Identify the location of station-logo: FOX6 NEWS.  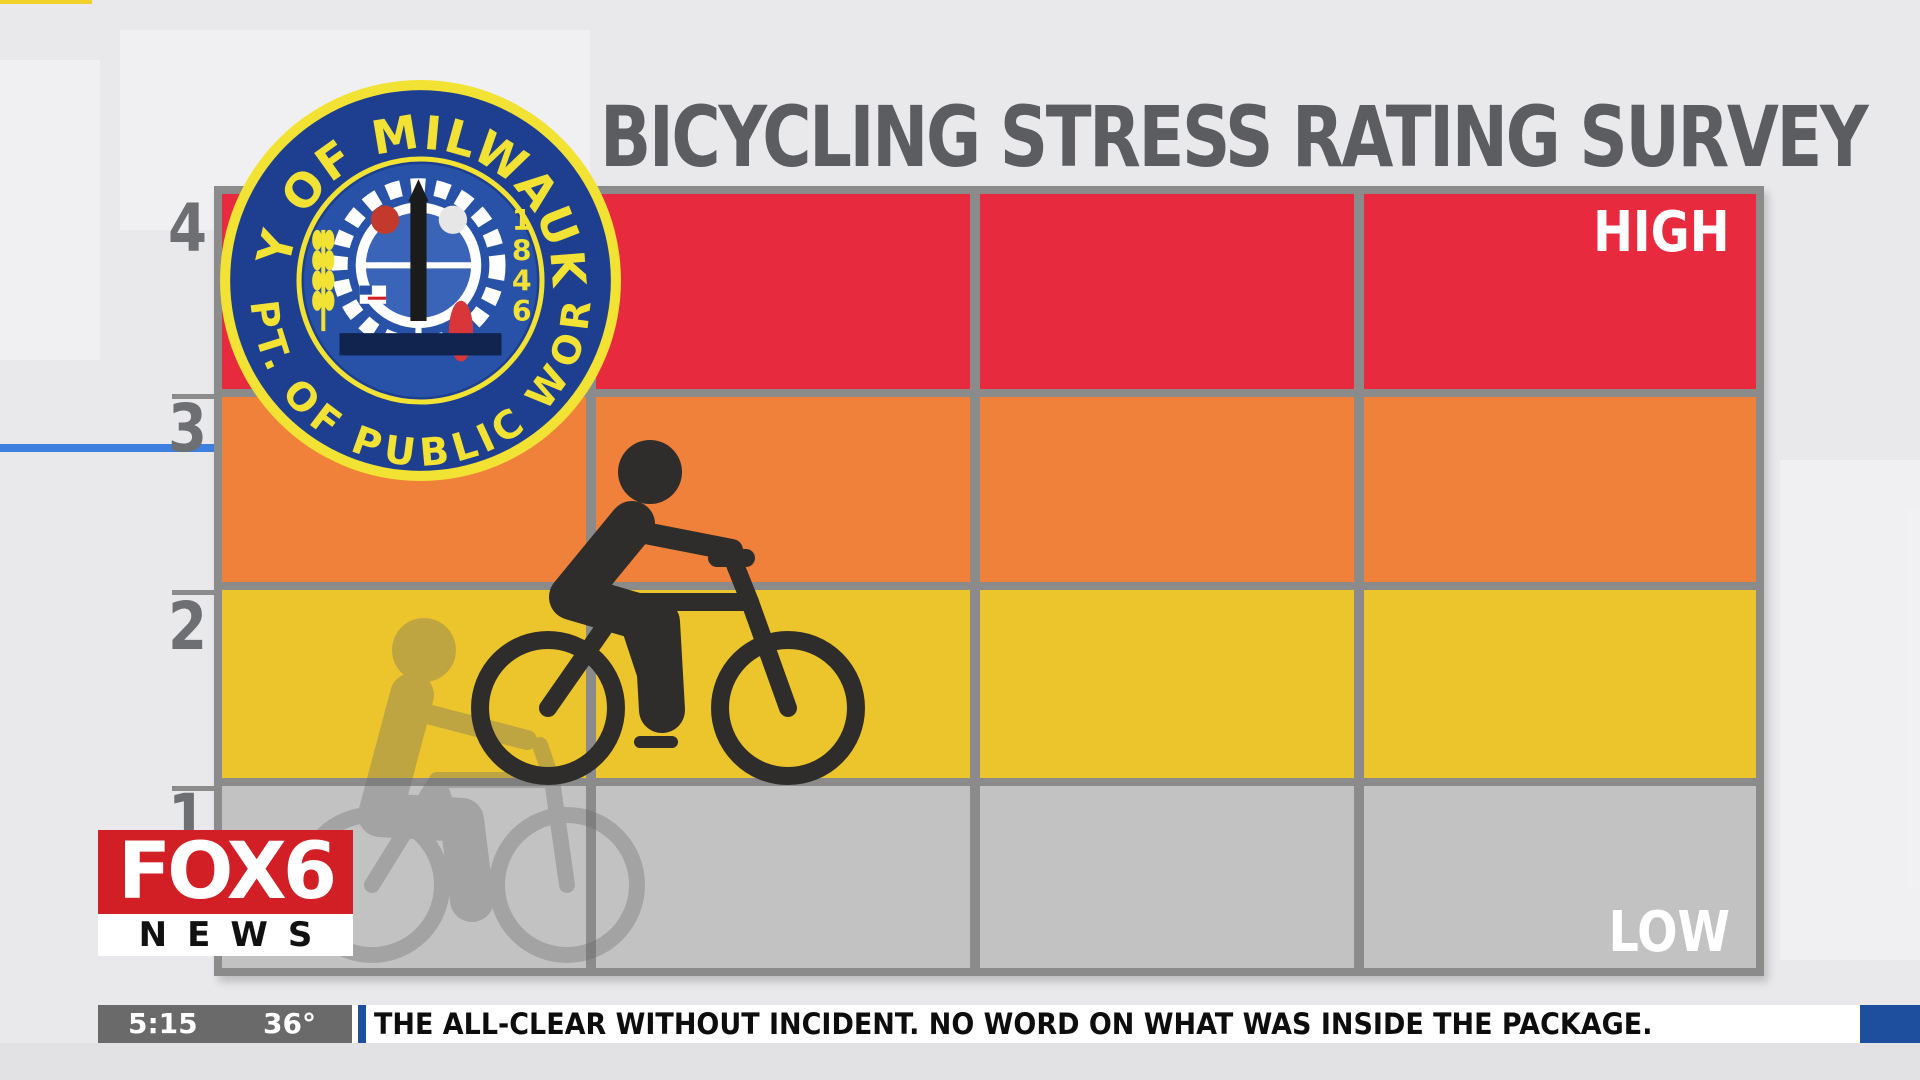
(225, 893).